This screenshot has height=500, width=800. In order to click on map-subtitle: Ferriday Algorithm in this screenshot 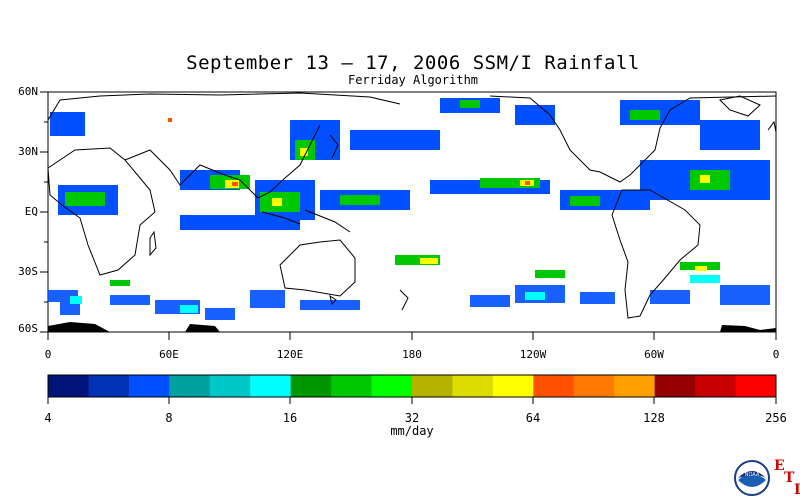, I will do `click(413, 80)`.